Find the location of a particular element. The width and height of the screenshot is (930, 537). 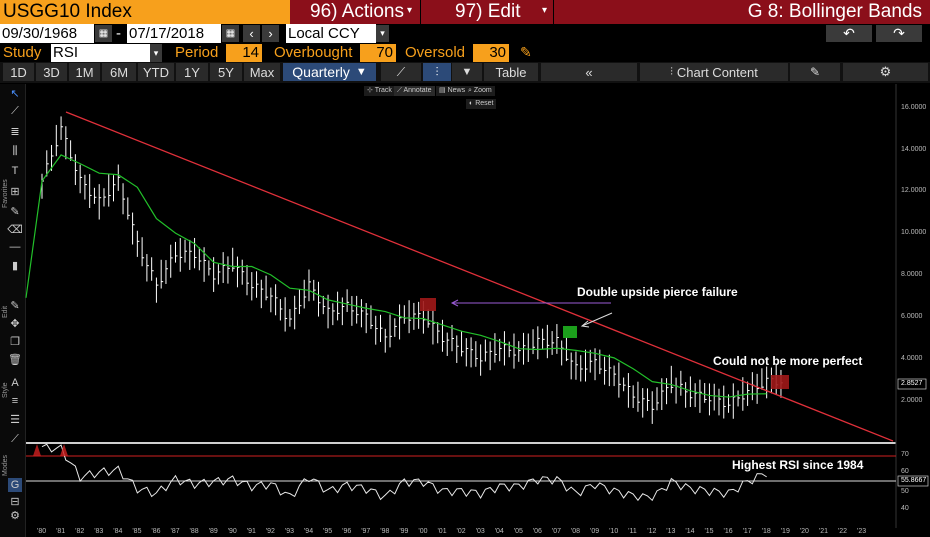

rsi-tick-label: 70 is located at coordinates (905, 454).